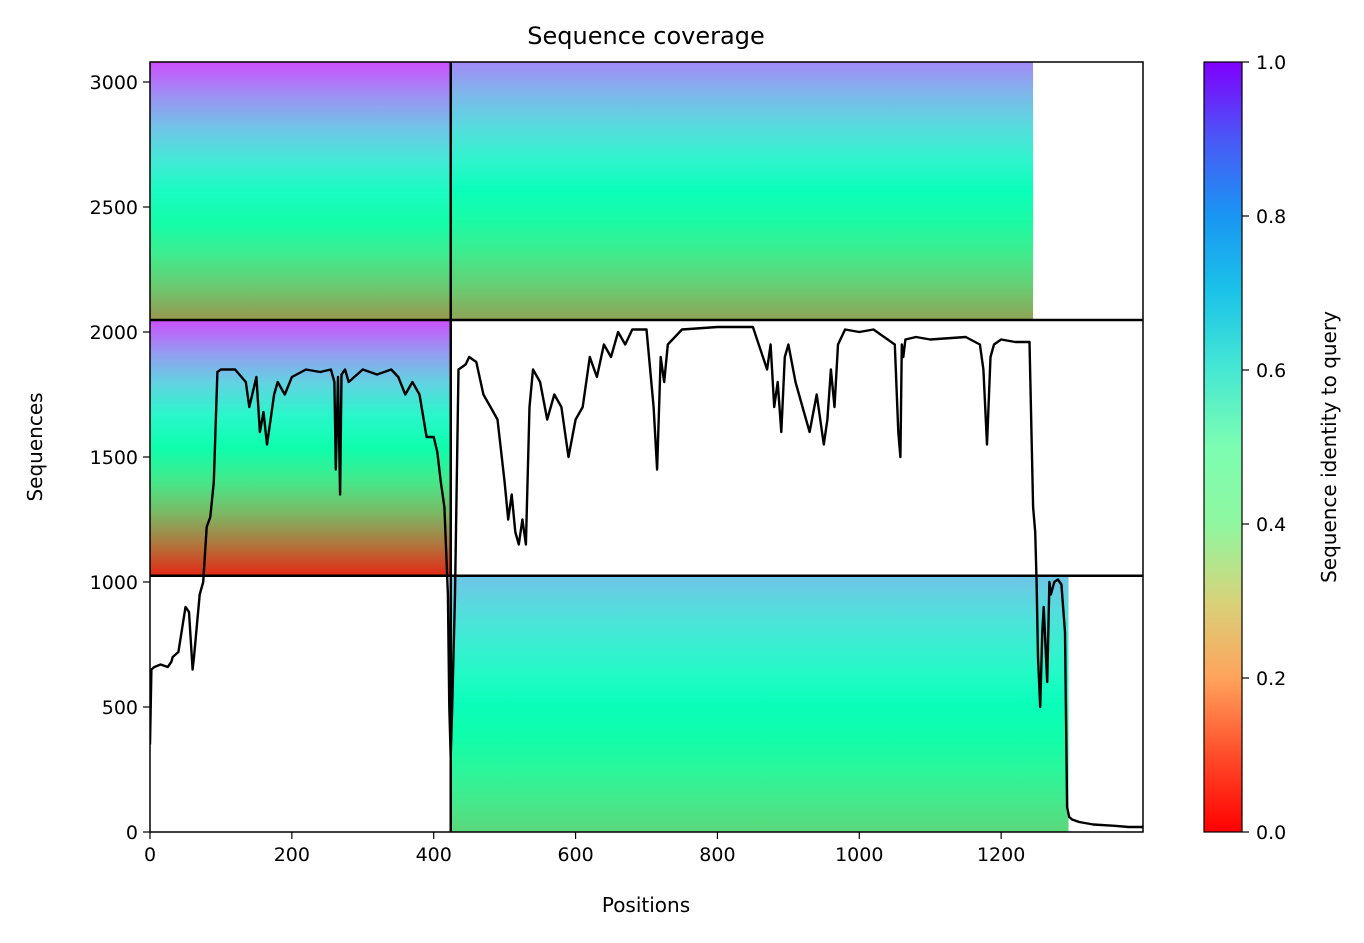 The height and width of the screenshot is (943, 1364). Describe the element at coordinates (434, 855) in the screenshot. I see `x-tick-label: 400` at that location.